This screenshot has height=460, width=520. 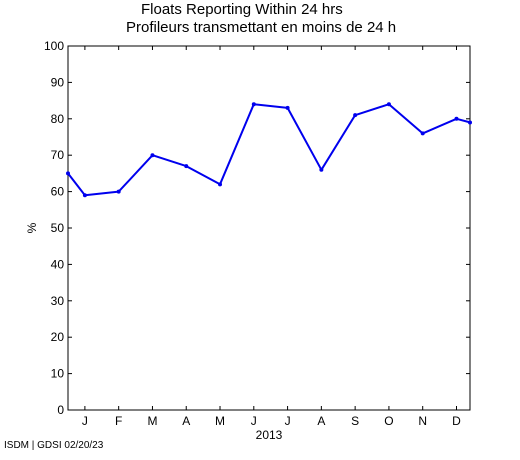 I want to click on y-tick-label: 100, so click(x=54, y=46).